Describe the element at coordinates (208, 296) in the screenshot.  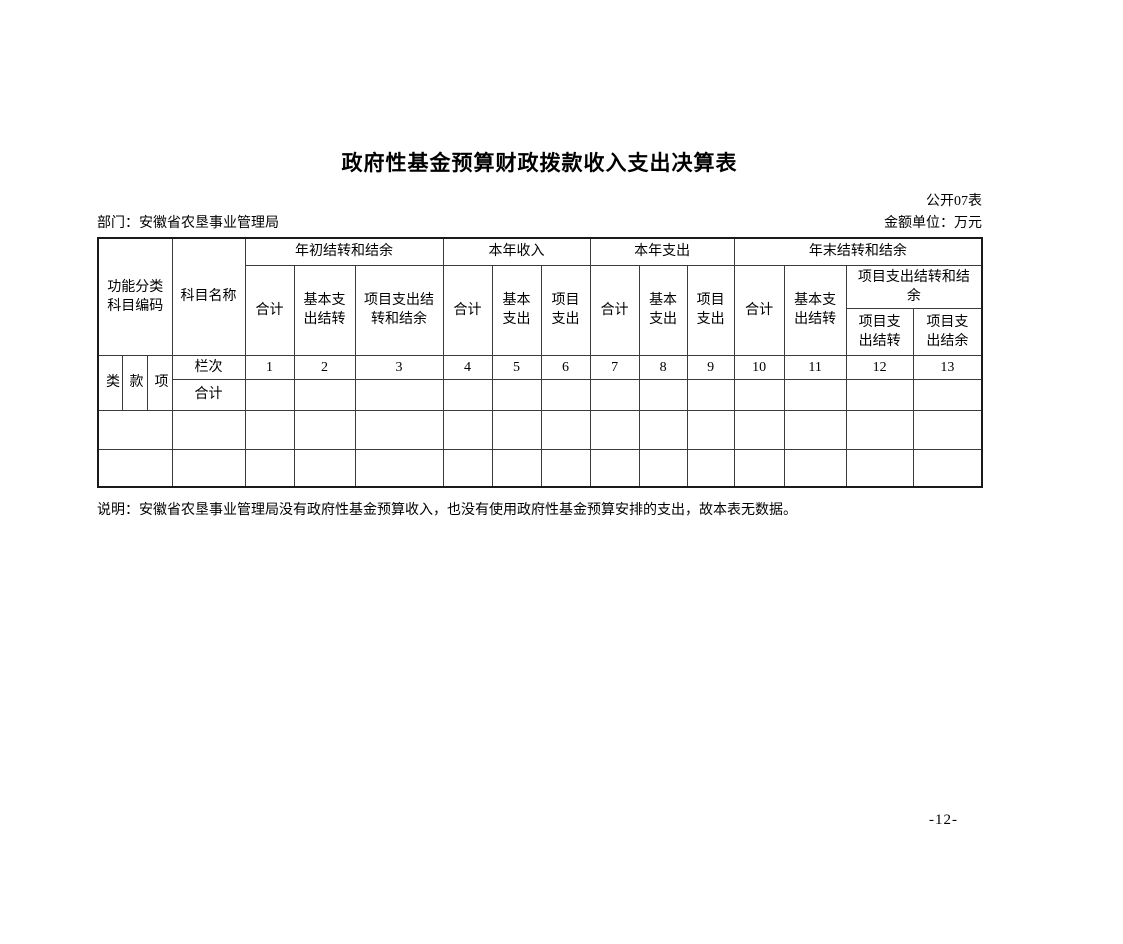
I see `header-subject-name: 科目名称` at that location.